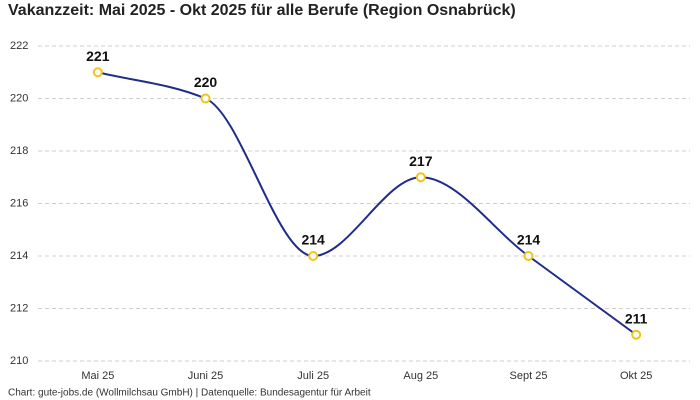  What do you see at coordinates (19, 308) in the screenshot?
I see `y-tick-label: 212` at bounding box center [19, 308].